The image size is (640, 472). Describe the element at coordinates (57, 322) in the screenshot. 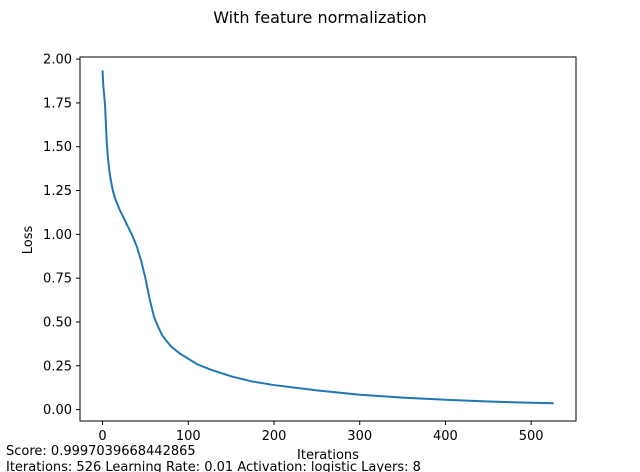

I see `y-tick-label: 0.50` at that location.